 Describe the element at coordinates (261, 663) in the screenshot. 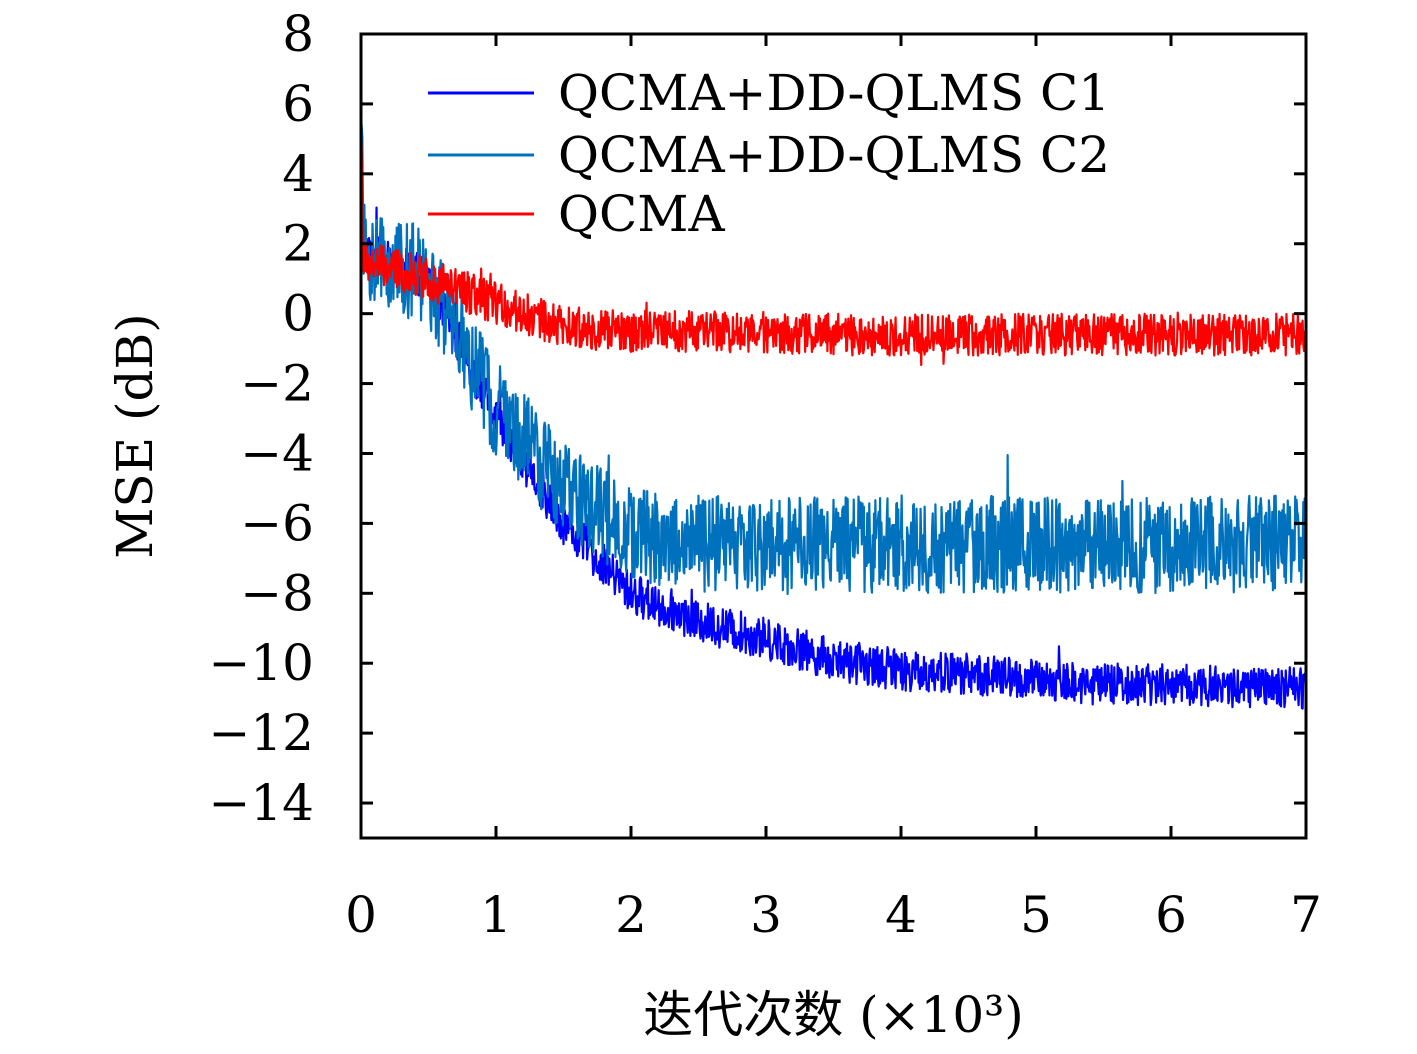

I see `y-tick-label: −10` at that location.